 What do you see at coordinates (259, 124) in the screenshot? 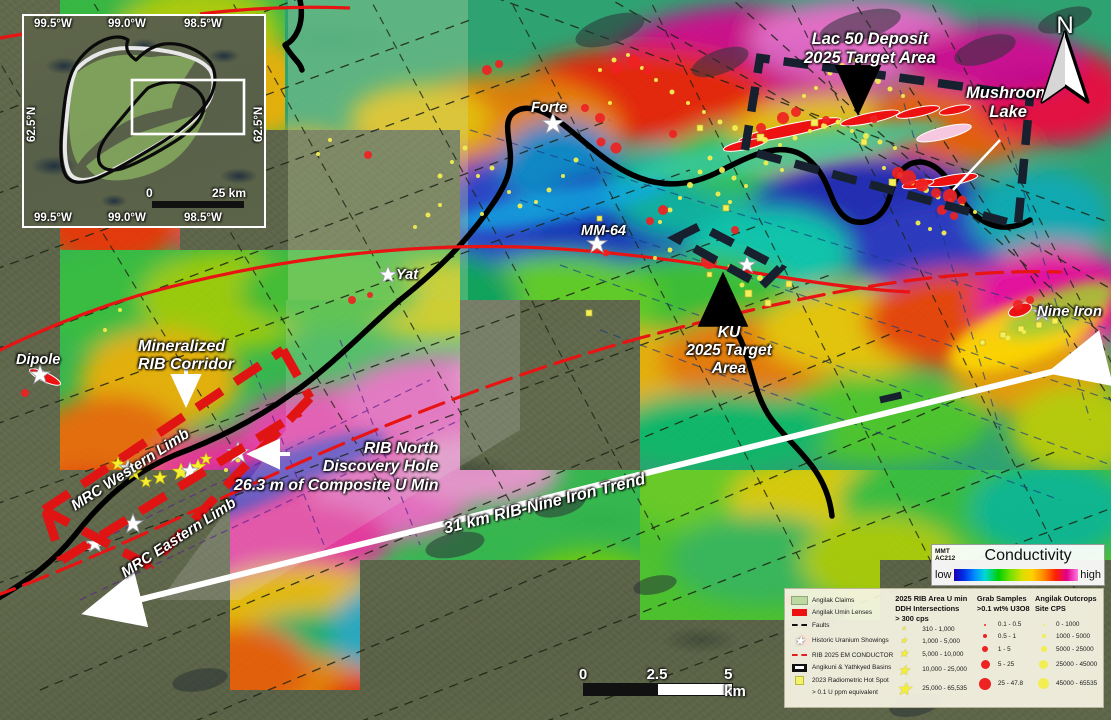
I see `inset-lat-right: 62.5°N` at bounding box center [259, 124].